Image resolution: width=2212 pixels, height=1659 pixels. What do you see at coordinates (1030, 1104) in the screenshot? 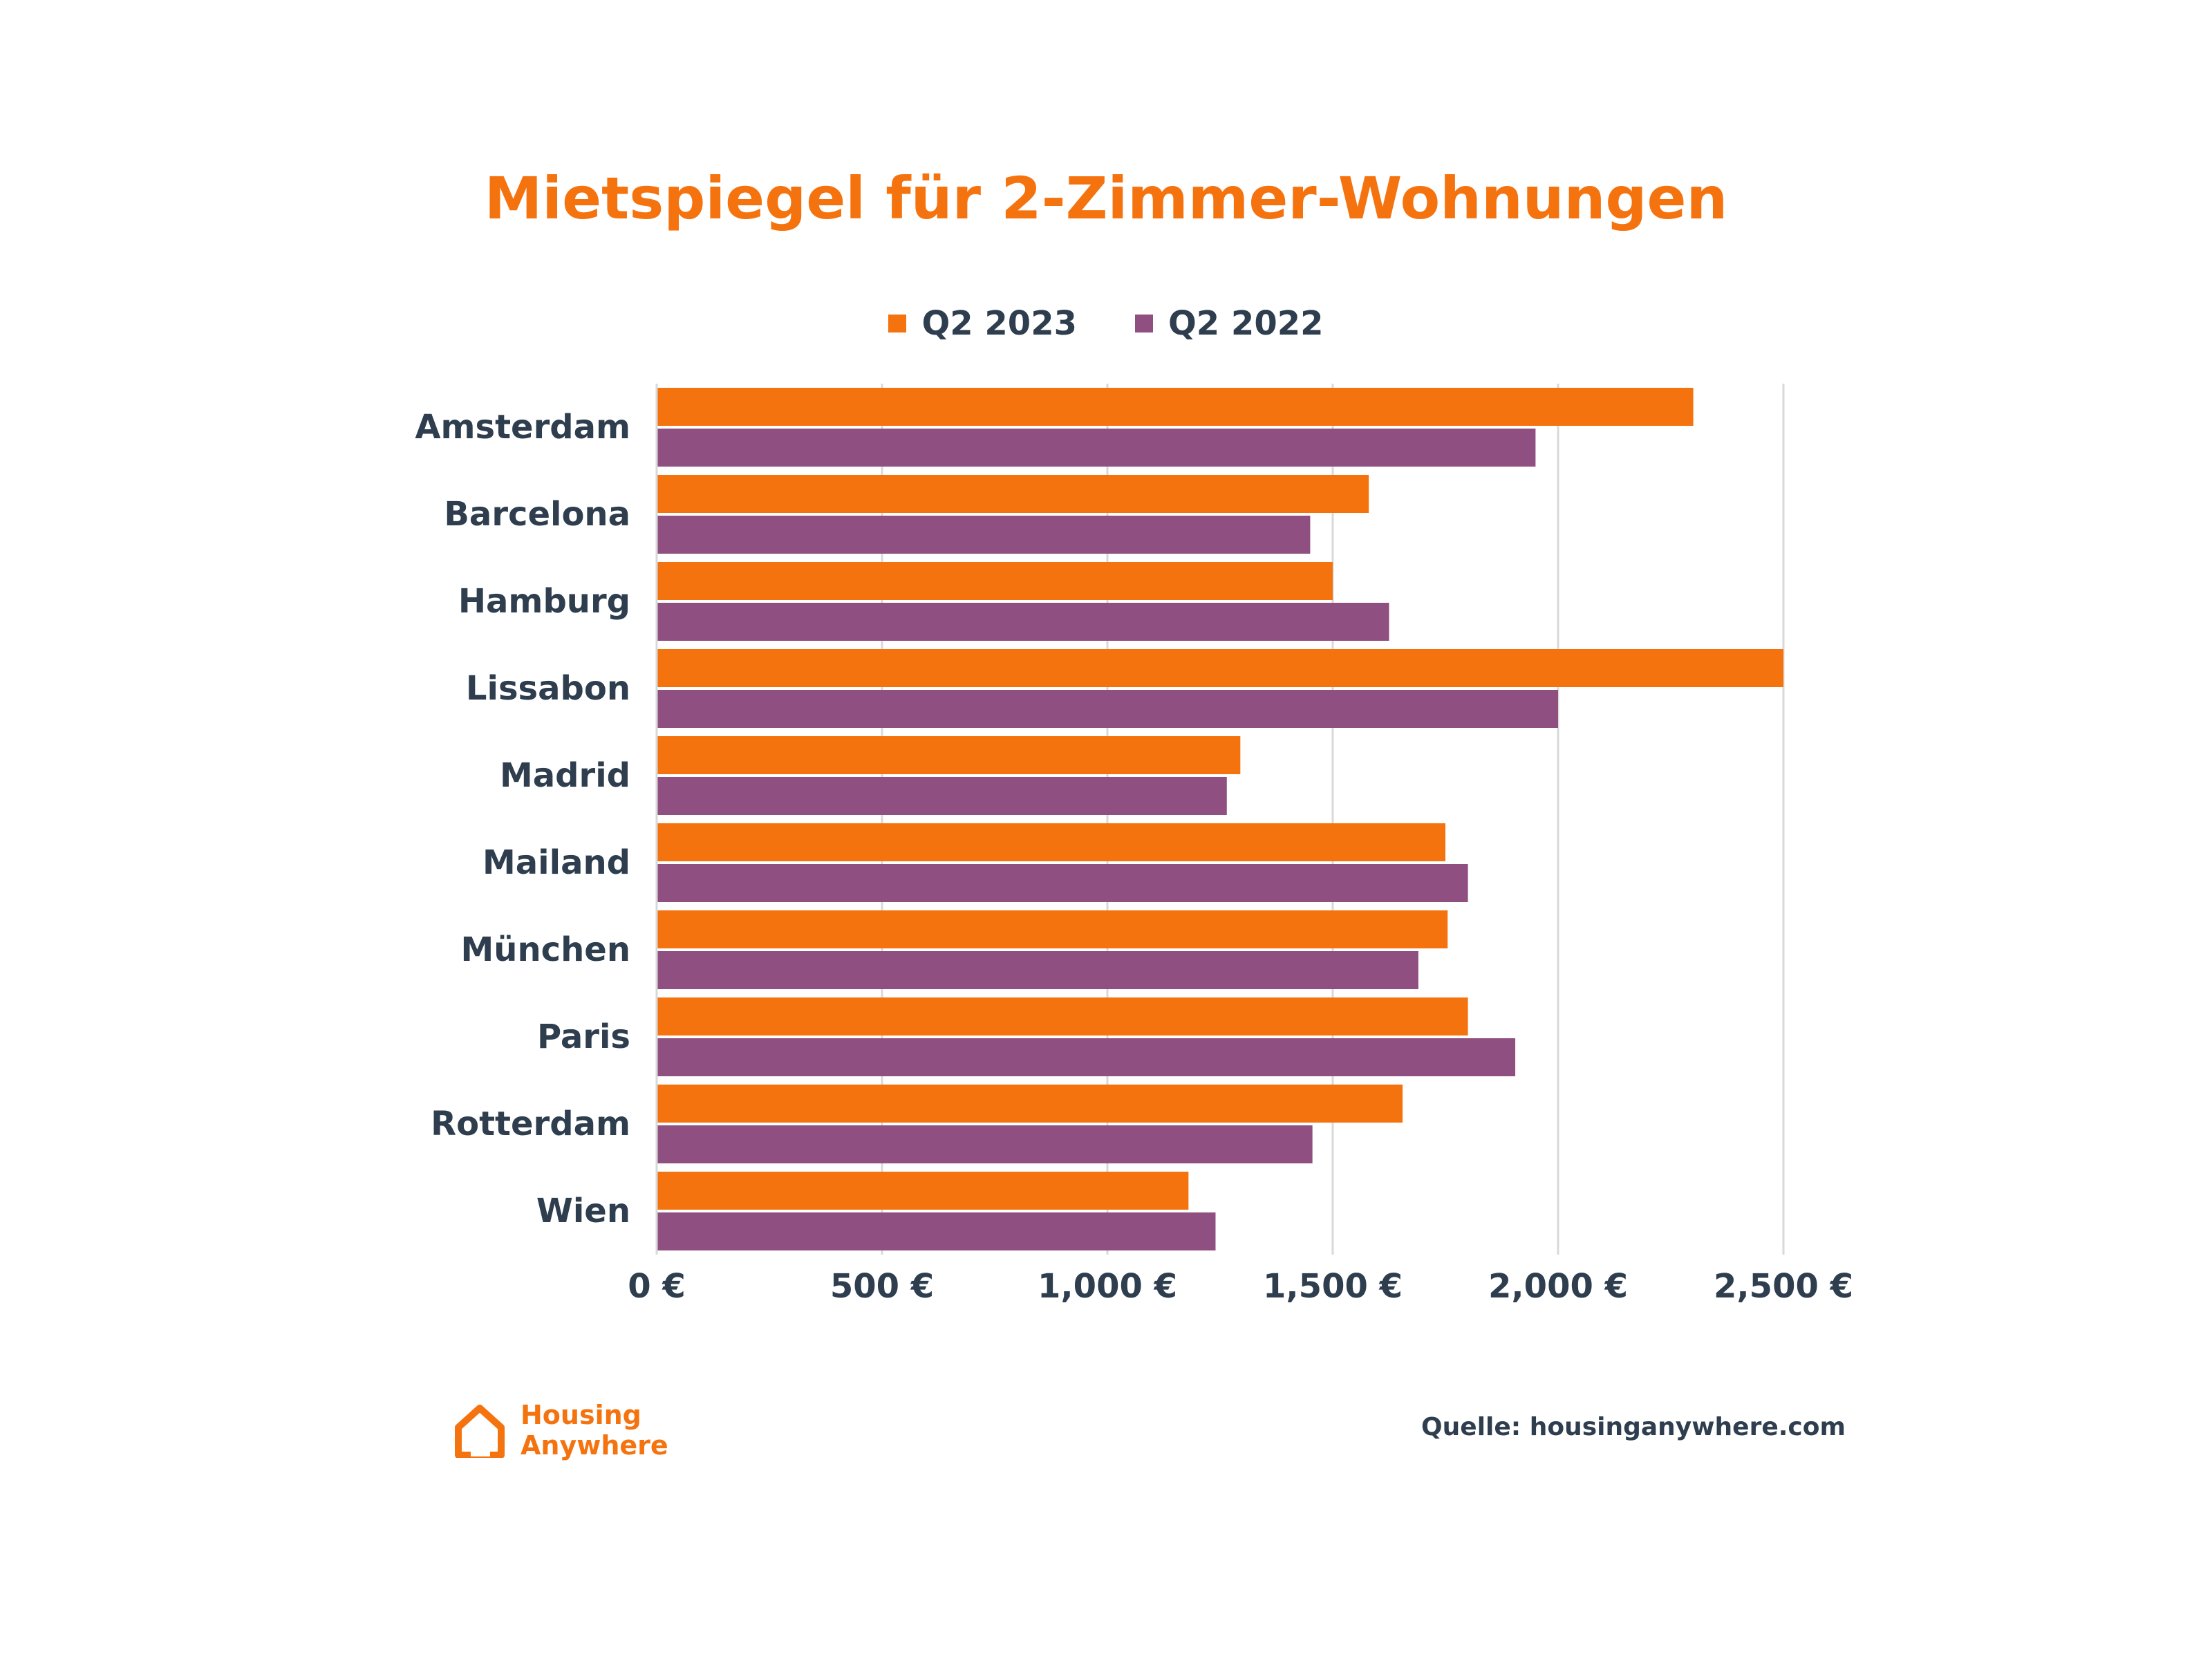
I see `bar-rotterdam-q2-2023` at bounding box center [1030, 1104].